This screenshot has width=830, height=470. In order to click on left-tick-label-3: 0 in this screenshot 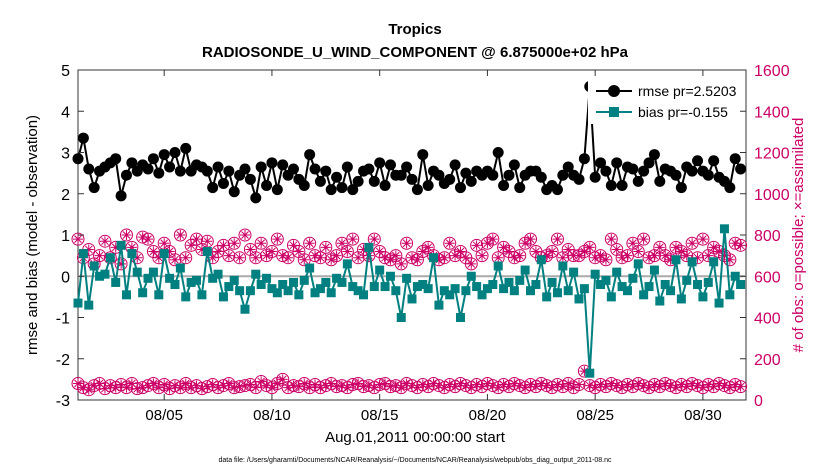, I will do `click(65, 277)`.